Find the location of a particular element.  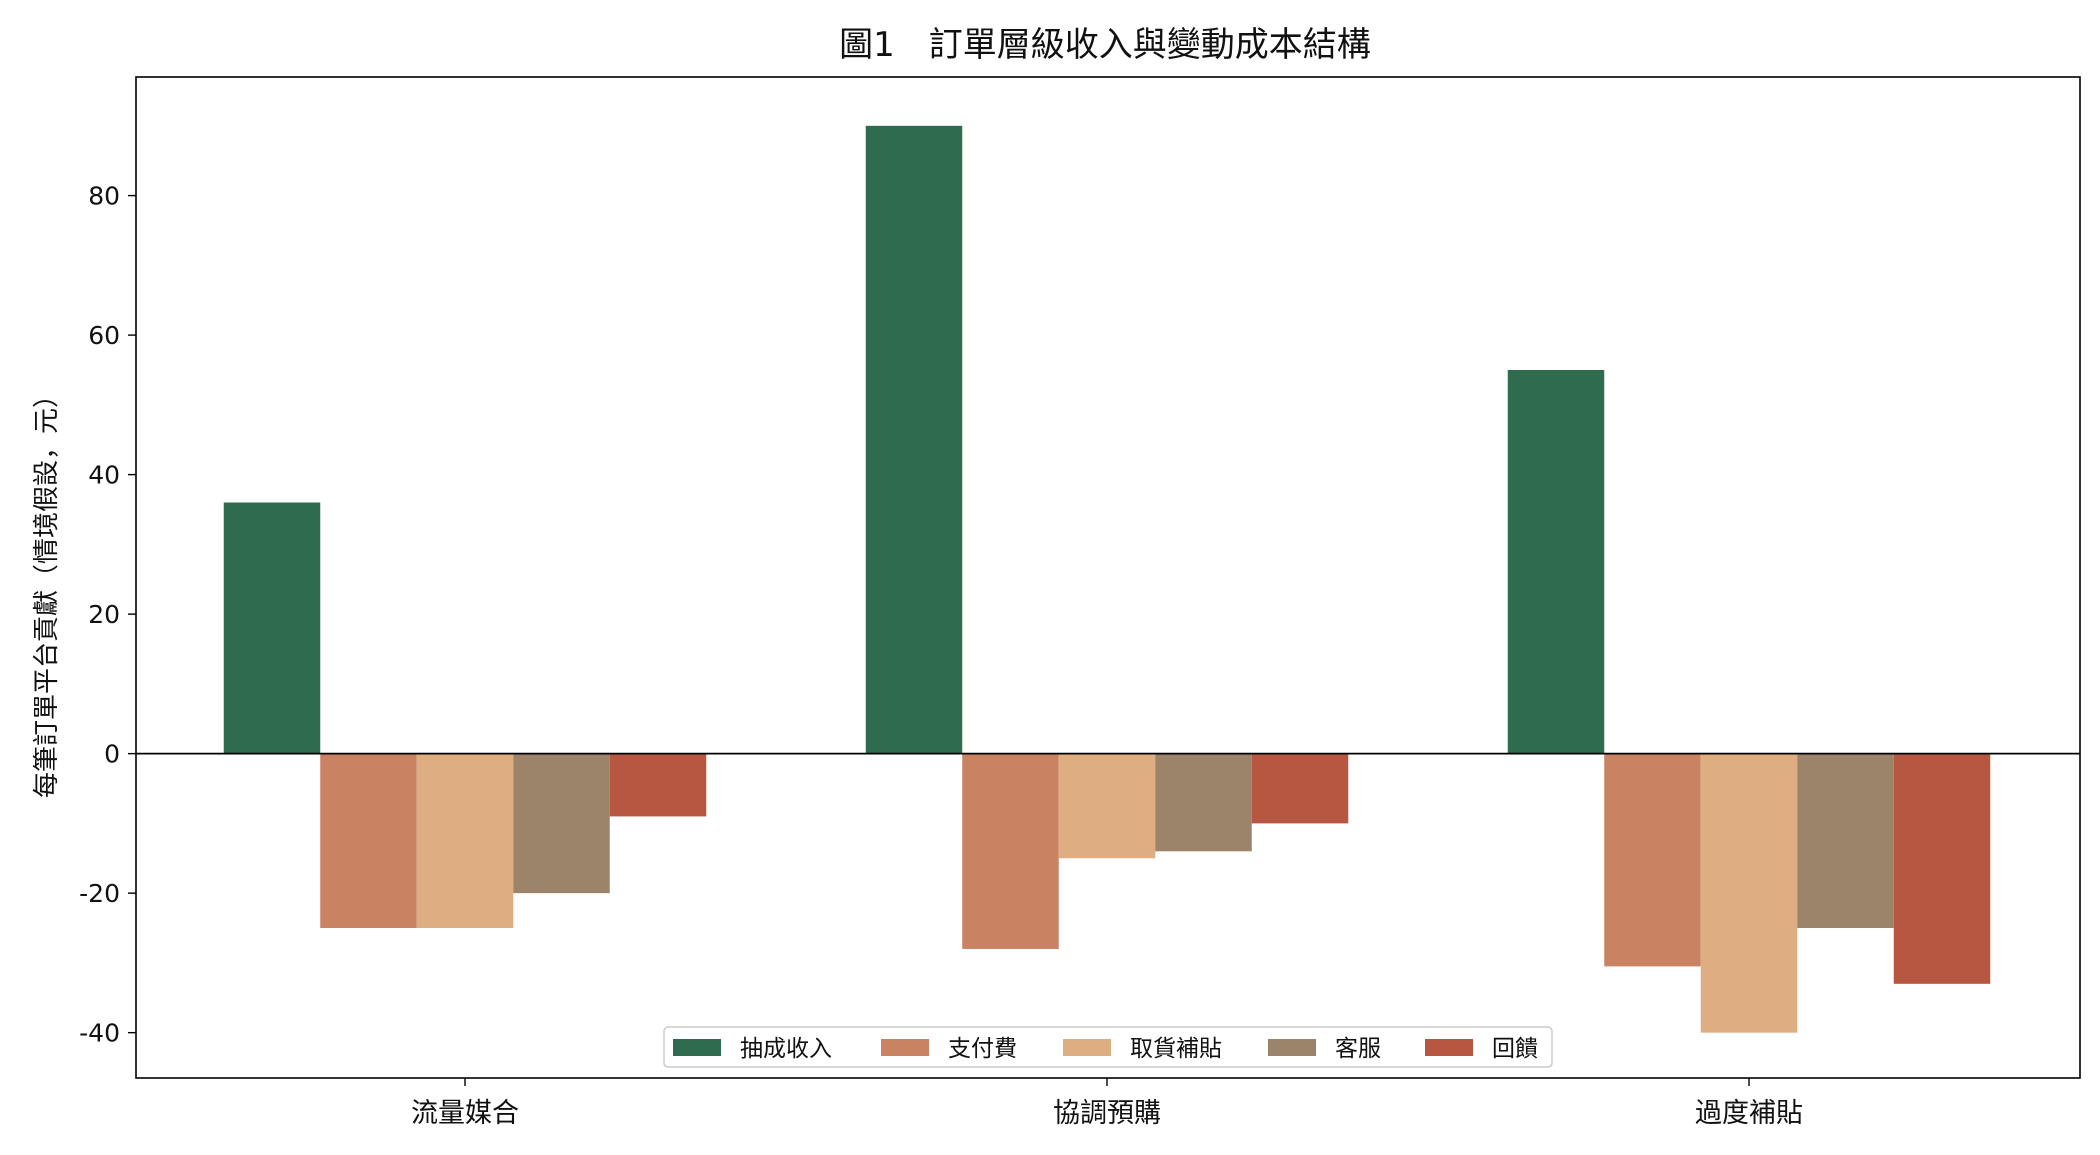

bar-s2-c0 is located at coordinates (465, 841).